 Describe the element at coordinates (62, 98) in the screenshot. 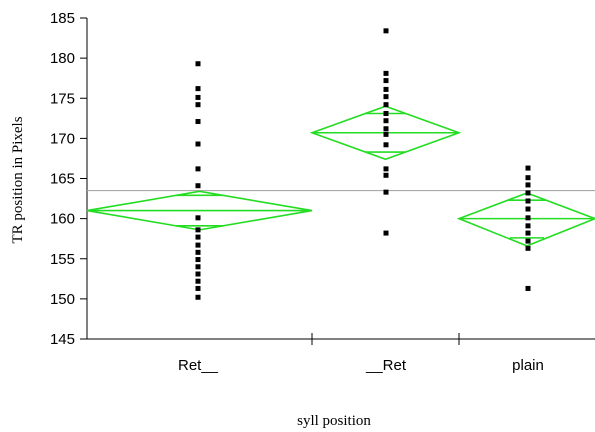

I see `y-tick-label: 175` at that location.